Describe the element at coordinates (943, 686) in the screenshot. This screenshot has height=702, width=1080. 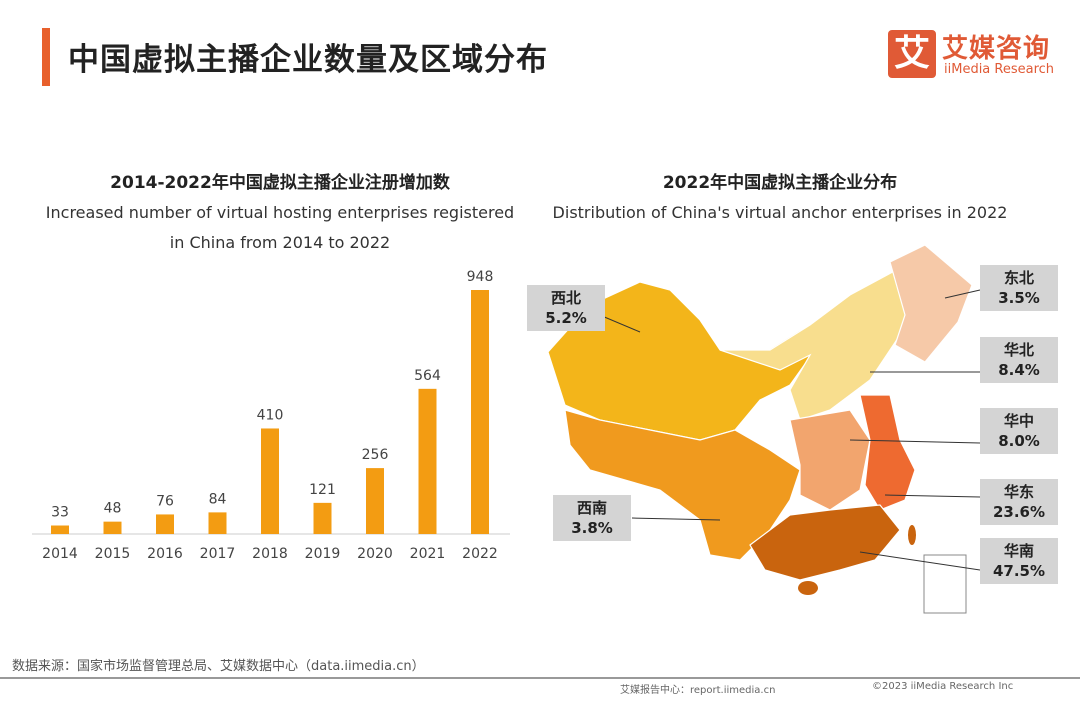
I see `copyright: ©2023 iiMedia Research Inc` at that location.